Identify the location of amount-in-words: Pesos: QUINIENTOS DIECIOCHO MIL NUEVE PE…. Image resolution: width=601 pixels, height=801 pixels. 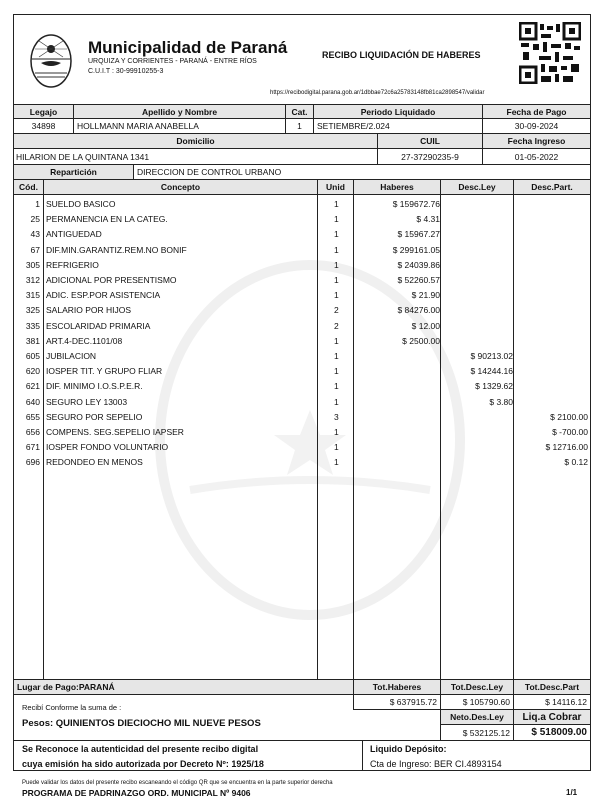
(141, 723).